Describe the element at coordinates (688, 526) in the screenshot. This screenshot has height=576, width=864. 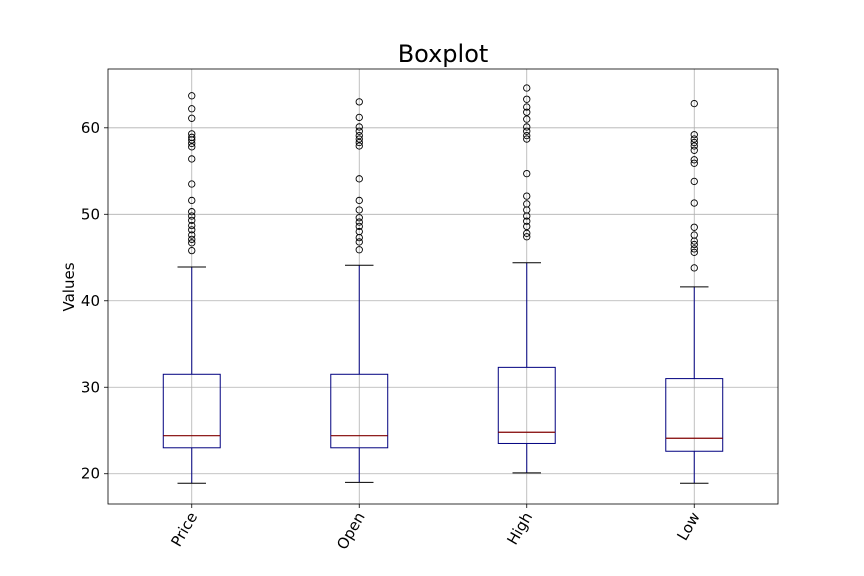
I see `x-tick-label-low: Low` at that location.